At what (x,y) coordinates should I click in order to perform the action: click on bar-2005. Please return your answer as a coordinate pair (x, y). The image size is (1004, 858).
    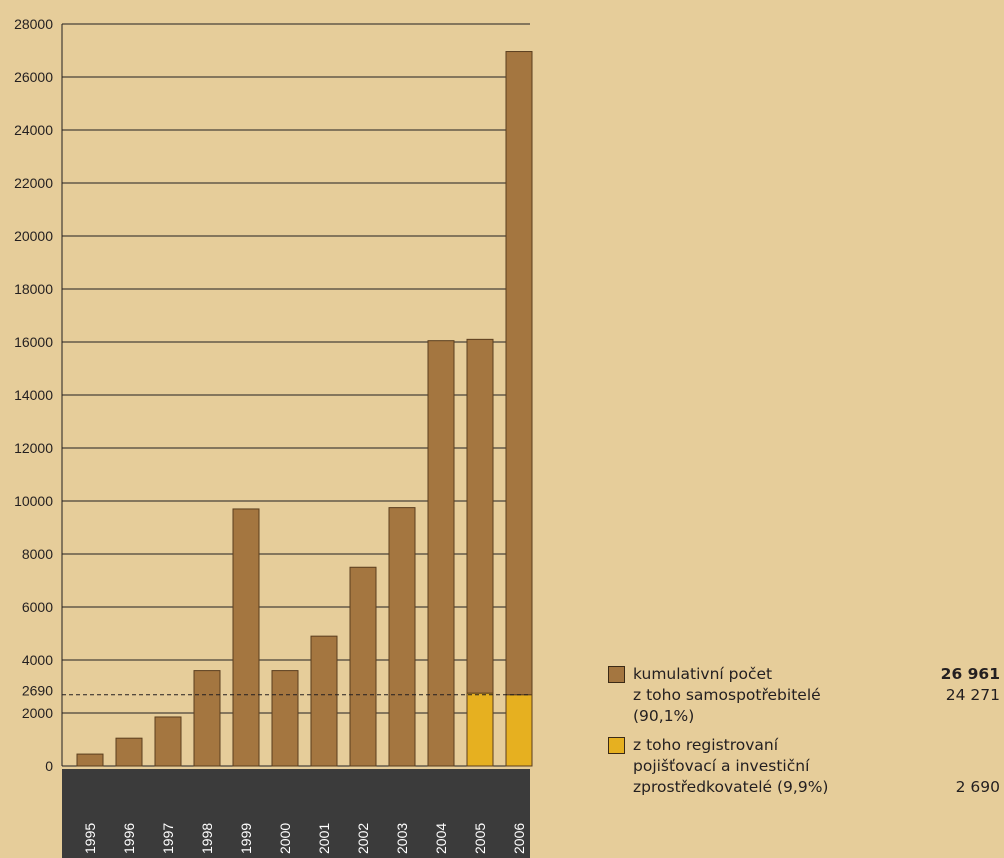
    Looking at the image, I should click on (480, 516).